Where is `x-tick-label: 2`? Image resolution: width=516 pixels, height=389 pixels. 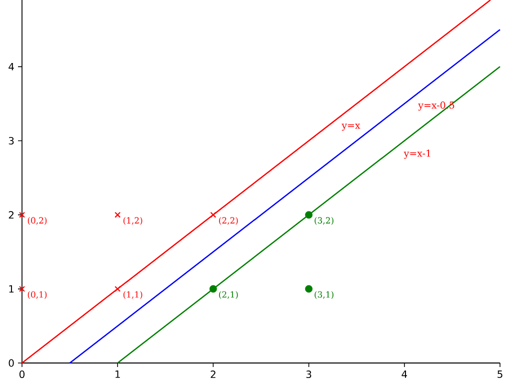 x-tick-label: 2 is located at coordinates (213, 374).